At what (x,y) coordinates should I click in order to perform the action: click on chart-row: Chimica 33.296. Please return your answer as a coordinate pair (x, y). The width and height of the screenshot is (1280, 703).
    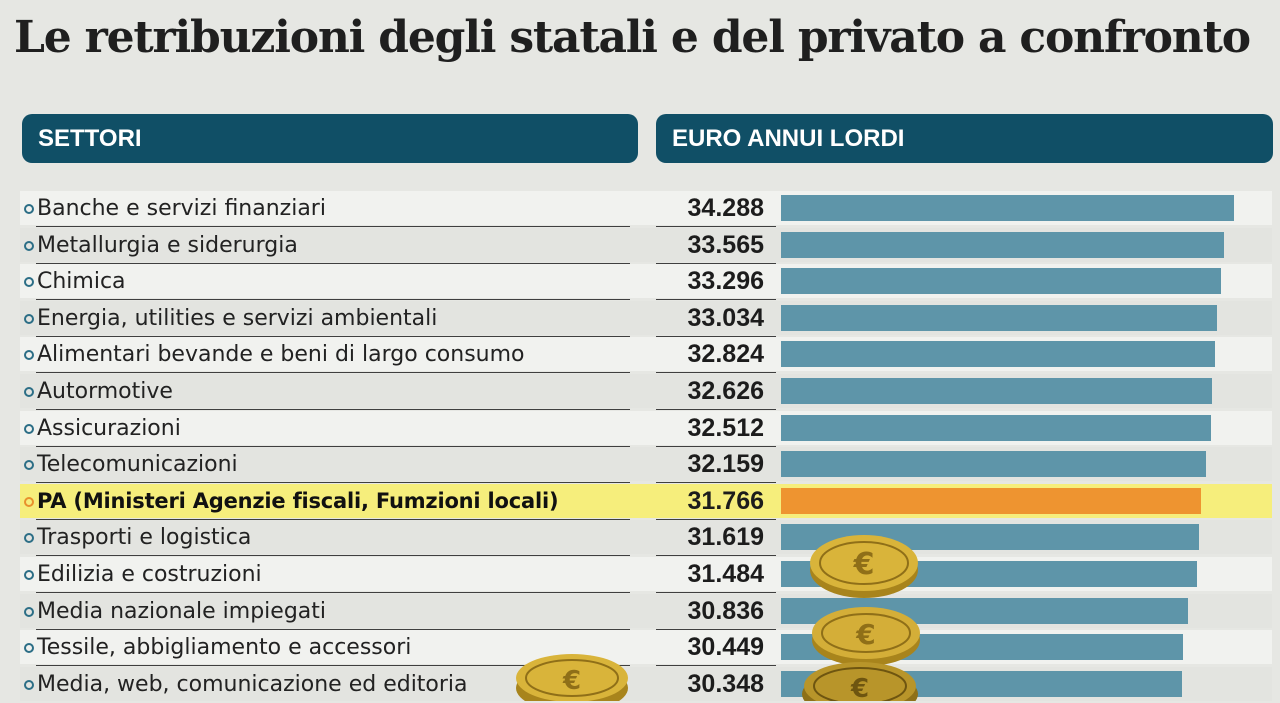
    Looking at the image, I should click on (640, 281).